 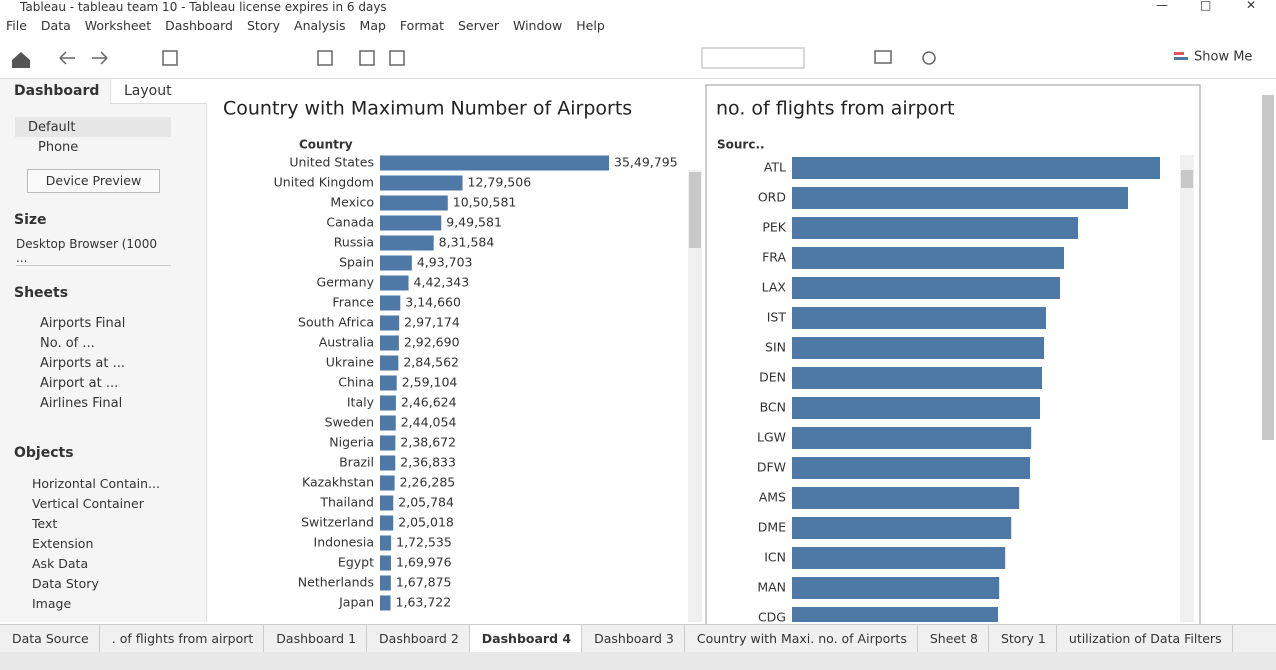 I want to click on layout-tab-bg: Layout, so click(x=158, y=91).